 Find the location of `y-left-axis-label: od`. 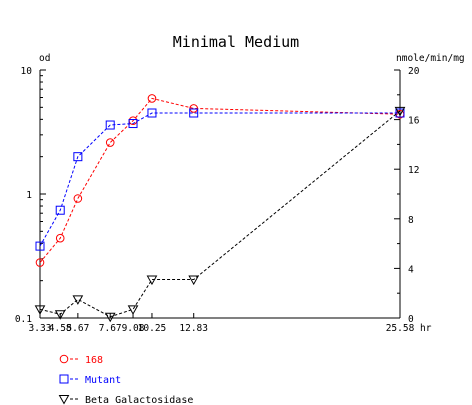

y-left-axis-label: od is located at coordinates (44, 58).